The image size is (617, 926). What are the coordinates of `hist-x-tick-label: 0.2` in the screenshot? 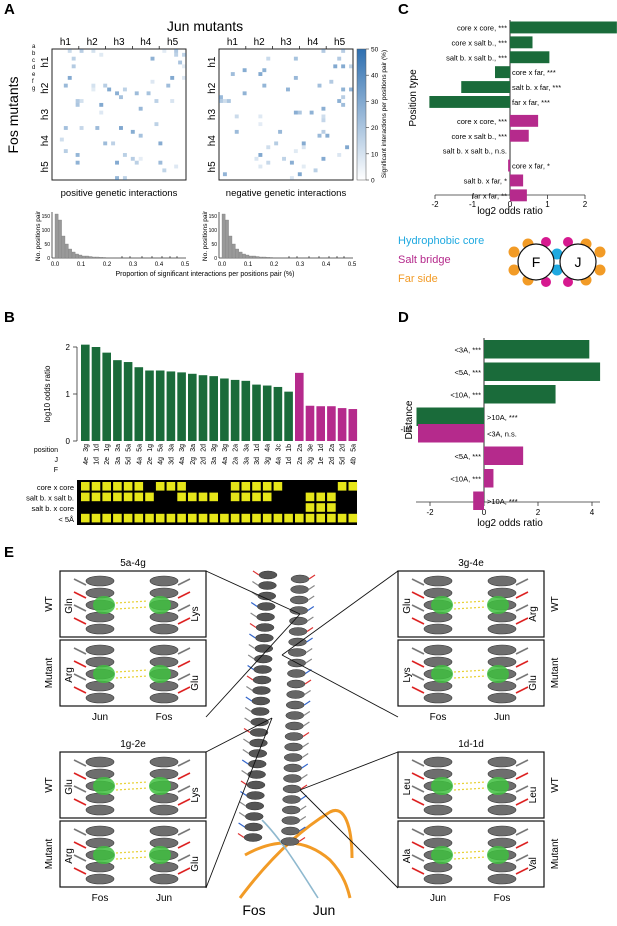 It's located at (107, 265).